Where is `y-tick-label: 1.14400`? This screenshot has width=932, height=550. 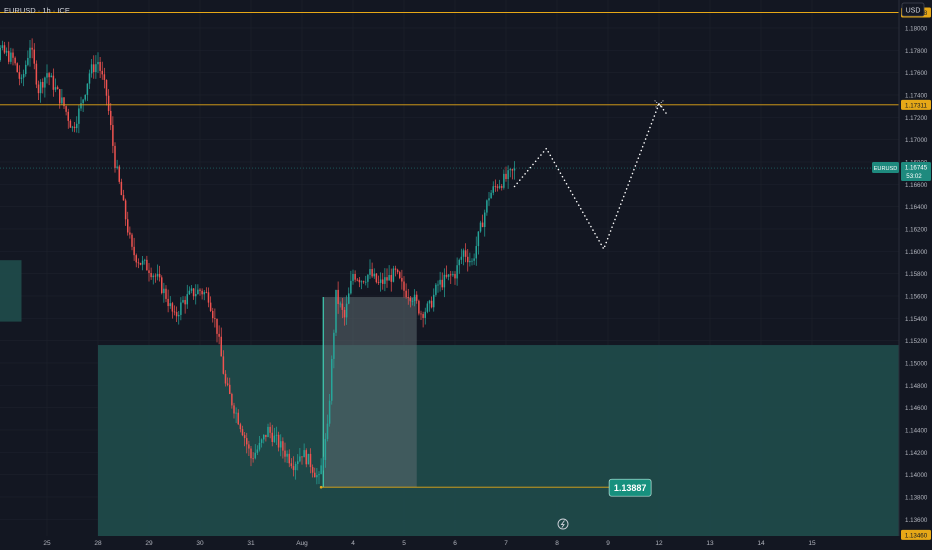 y-tick-label: 1.14400 is located at coordinates (916, 430).